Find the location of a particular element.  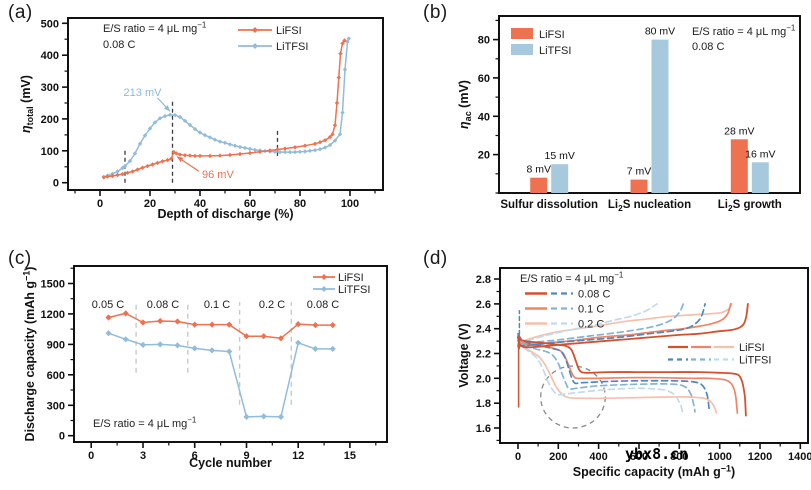

y-tick-label: 400 is located at coordinates (50, 56).